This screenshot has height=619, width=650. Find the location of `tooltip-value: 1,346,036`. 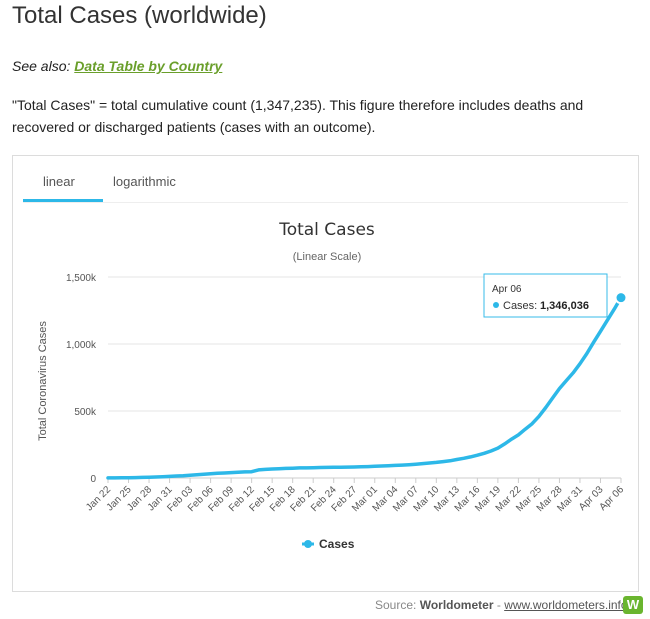

tooltip-value: 1,346,036 is located at coordinates (564, 306).